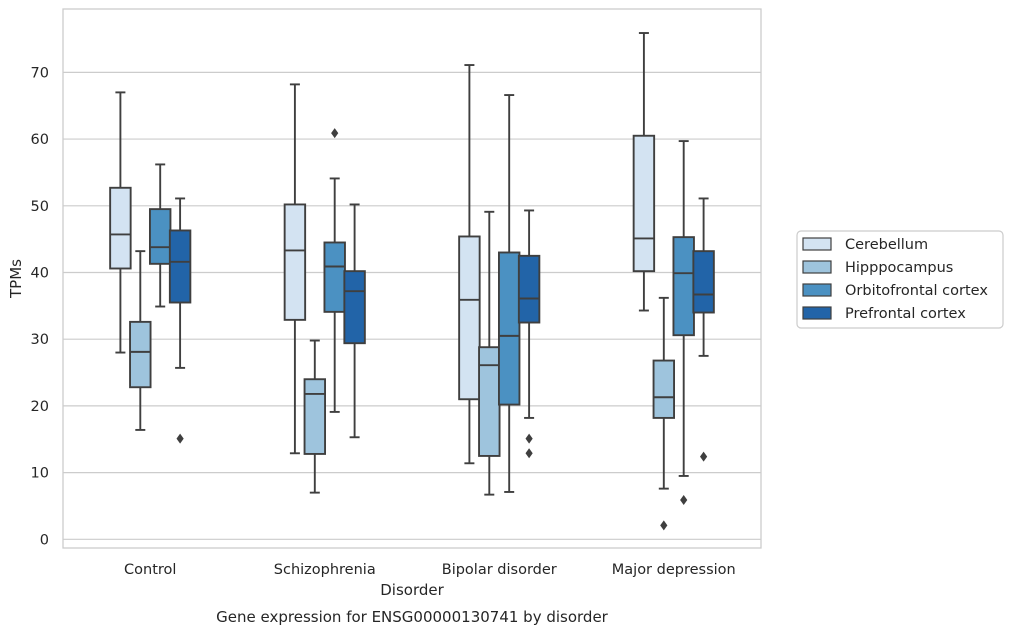  I want to click on legend-label: Hipppocampus, so click(899, 268).